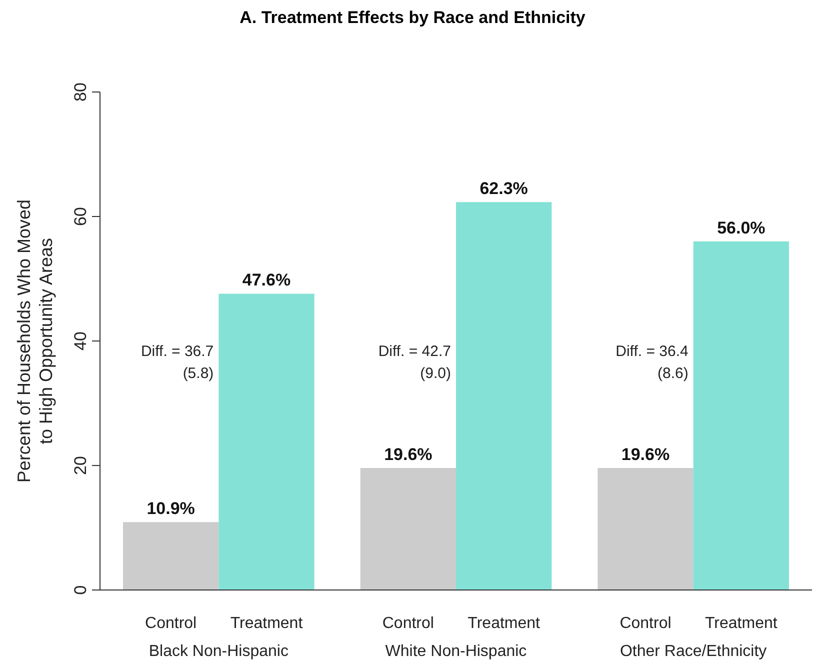 The width and height of the screenshot is (825, 664). What do you see at coordinates (652, 362) in the screenshot?
I see `annotation: Diff. = 36.4 (8.6)` at bounding box center [652, 362].